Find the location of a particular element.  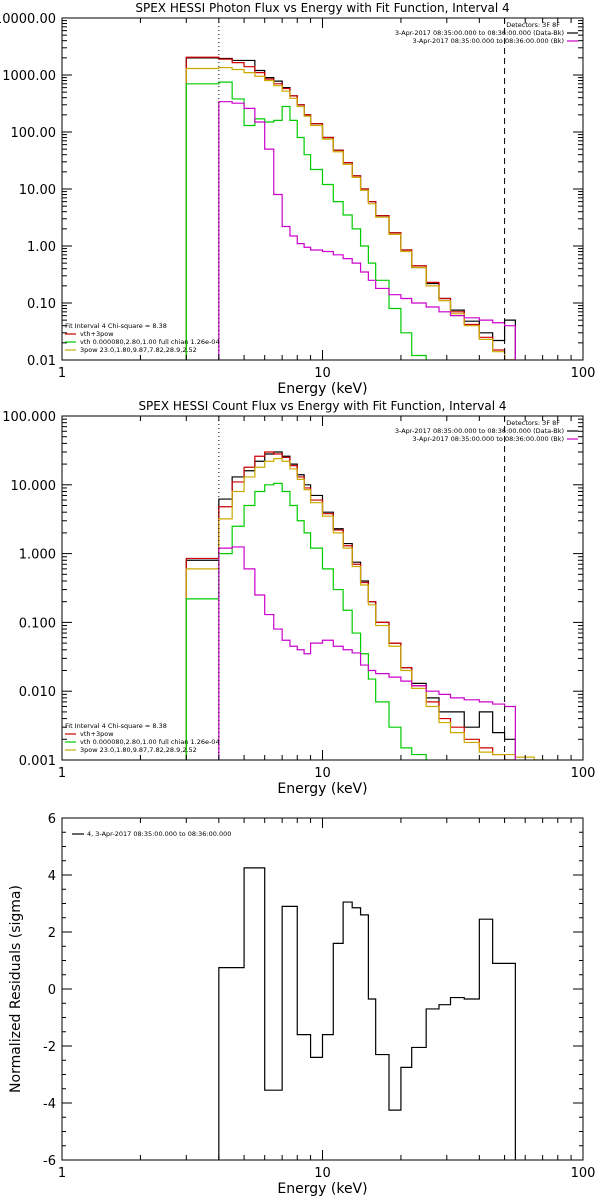

y-tick-label: 10.000 is located at coordinates (34, 486).